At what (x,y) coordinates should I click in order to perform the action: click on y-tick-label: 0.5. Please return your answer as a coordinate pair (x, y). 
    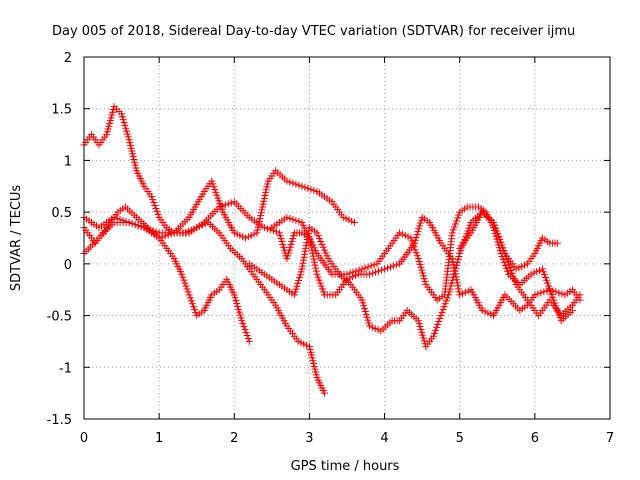
    Looking at the image, I should click on (61, 213).